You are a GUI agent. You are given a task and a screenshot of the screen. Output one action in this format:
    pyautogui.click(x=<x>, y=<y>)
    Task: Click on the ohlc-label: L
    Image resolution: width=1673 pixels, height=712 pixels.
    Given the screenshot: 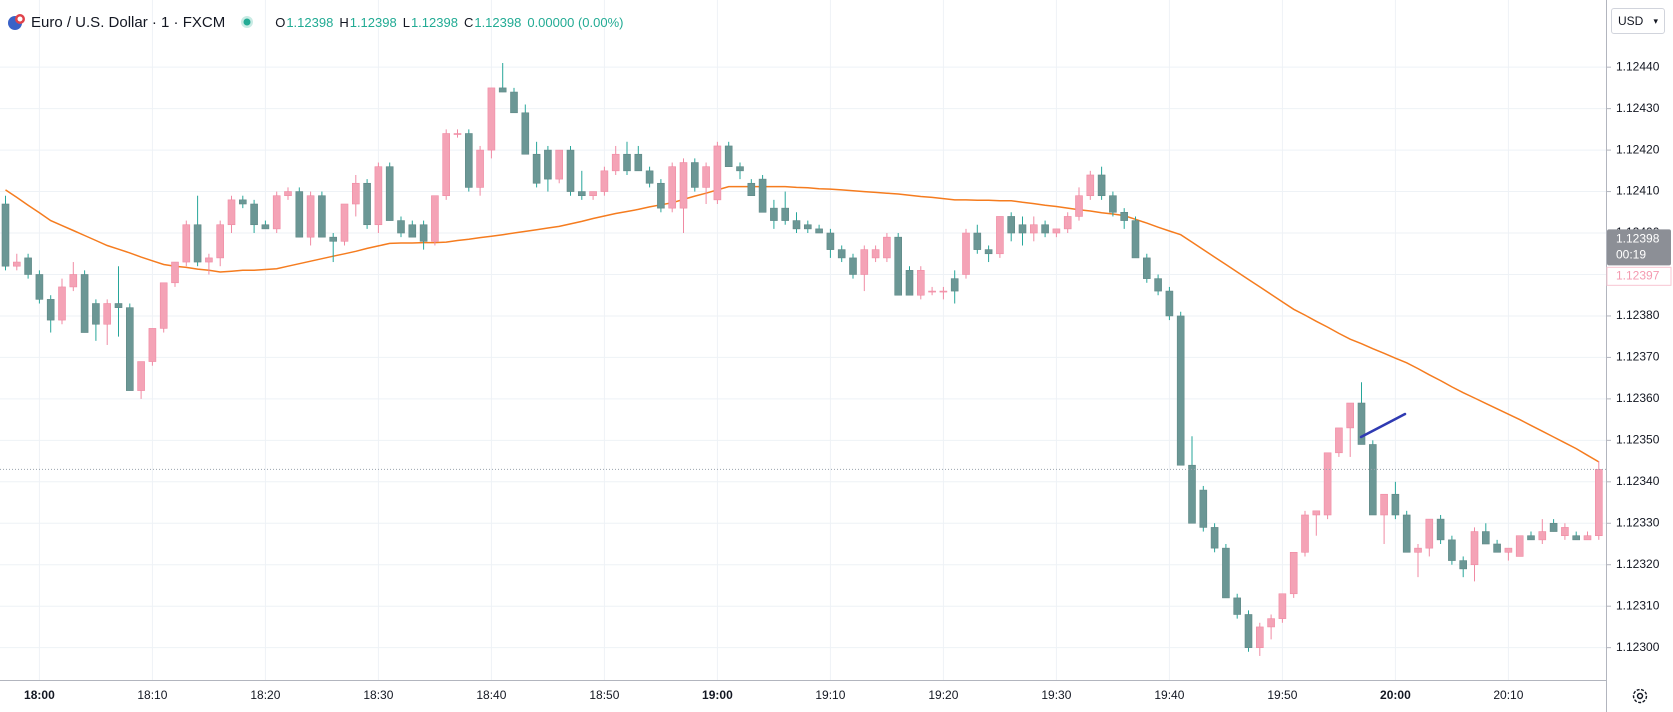 What is the action you would take?
    pyautogui.click(x=406, y=22)
    